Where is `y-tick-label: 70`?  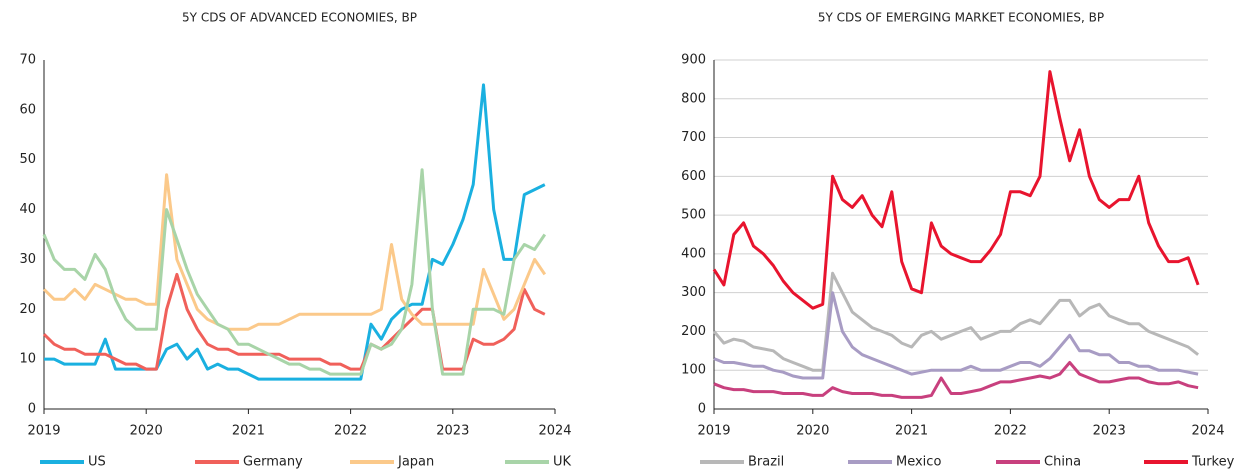
y-tick-label: 70 is located at coordinates (27, 60).